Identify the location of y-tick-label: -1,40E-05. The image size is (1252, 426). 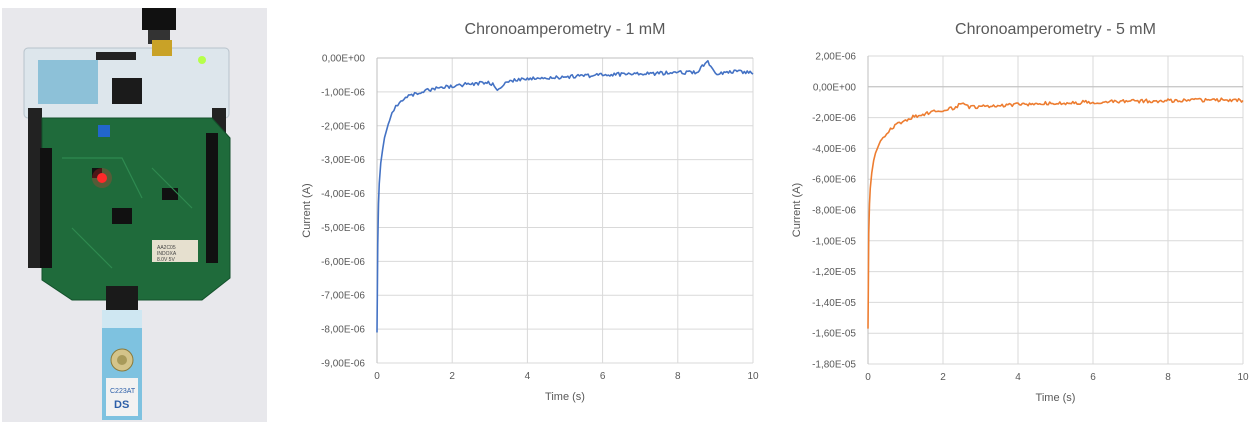
(834, 303).